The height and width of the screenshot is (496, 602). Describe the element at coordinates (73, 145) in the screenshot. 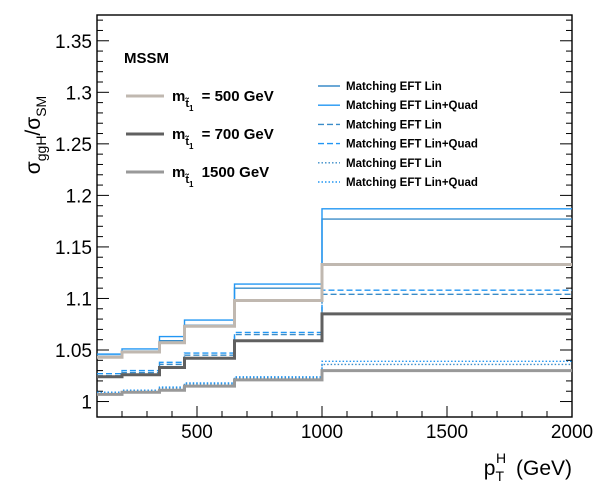

I see `y-tick-label: 1.25` at that location.